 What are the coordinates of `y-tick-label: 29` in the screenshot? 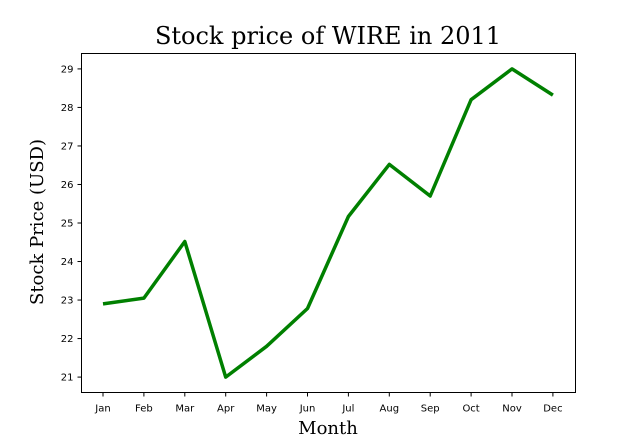 It's located at (67, 69).